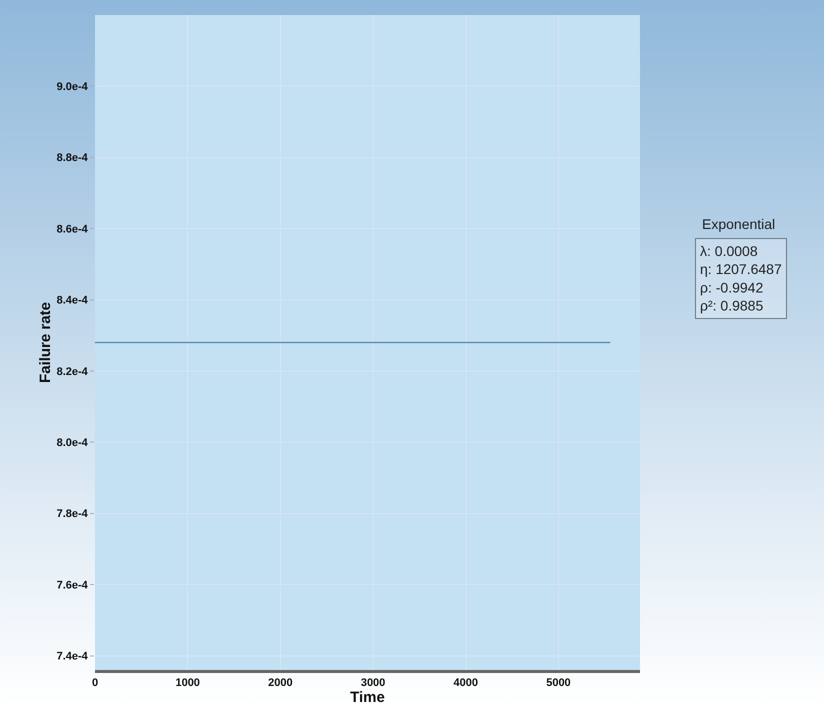 The height and width of the screenshot is (708, 824). I want to click on x-tick-label: 4000, so click(466, 683).